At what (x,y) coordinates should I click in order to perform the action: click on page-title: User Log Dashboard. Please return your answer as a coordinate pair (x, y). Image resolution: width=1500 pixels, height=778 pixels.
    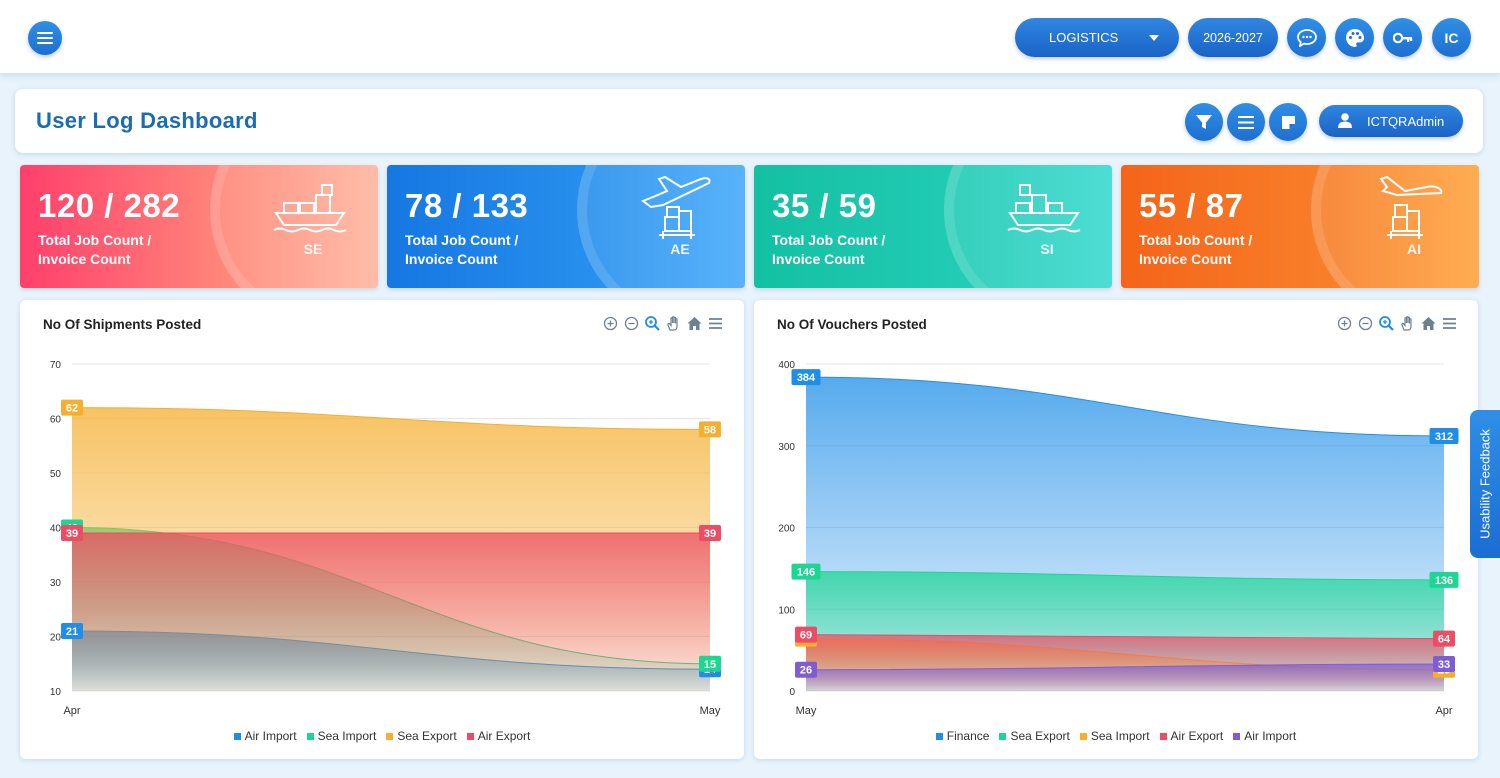
    Looking at the image, I should click on (147, 120).